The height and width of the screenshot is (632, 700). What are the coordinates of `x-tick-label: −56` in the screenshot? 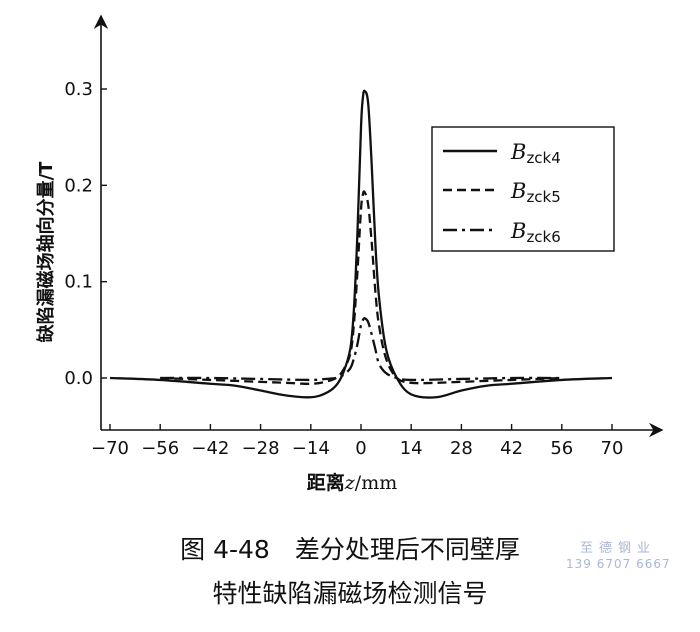 It's located at (160, 448).